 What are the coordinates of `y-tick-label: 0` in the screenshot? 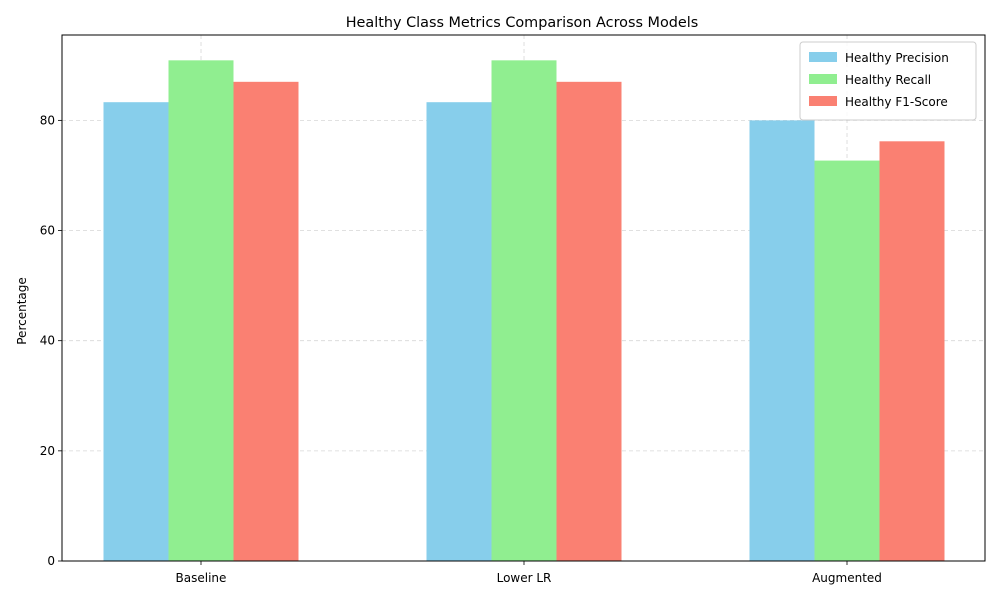 It's located at (51, 561).